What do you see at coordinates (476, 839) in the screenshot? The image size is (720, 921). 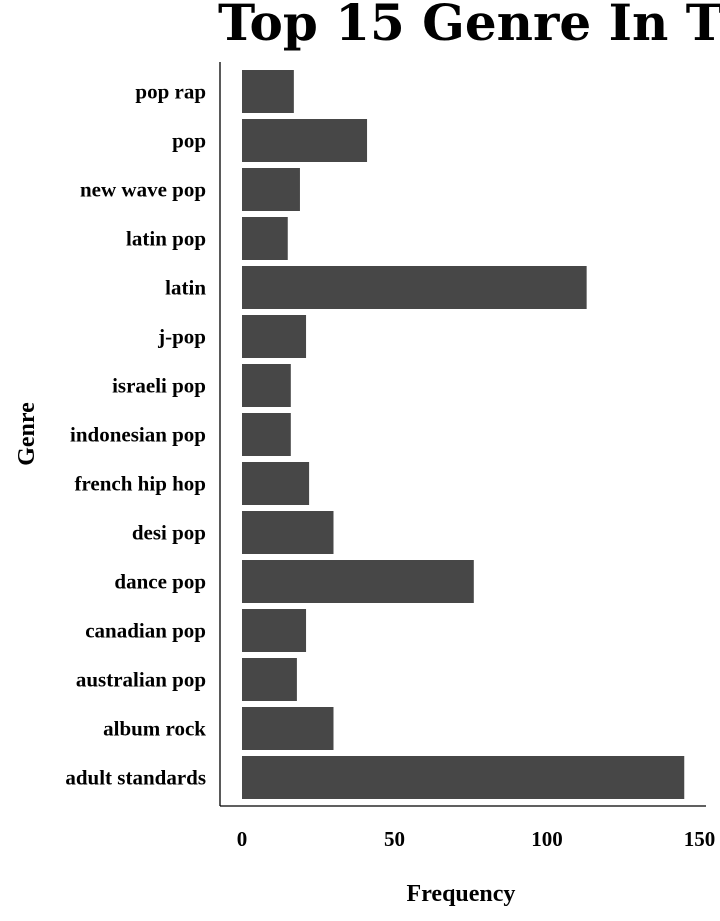 I see `x-tick-labels: 0 50 100 150` at bounding box center [476, 839].